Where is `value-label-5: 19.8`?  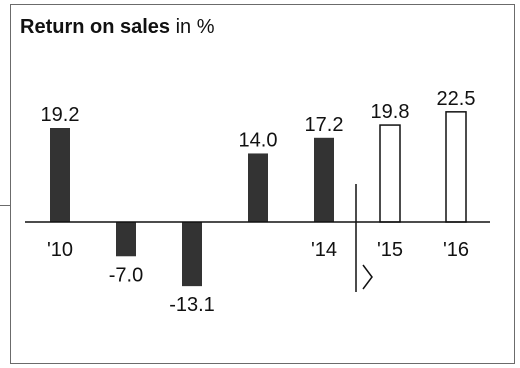 value-label-5: 19.8 is located at coordinates (390, 112).